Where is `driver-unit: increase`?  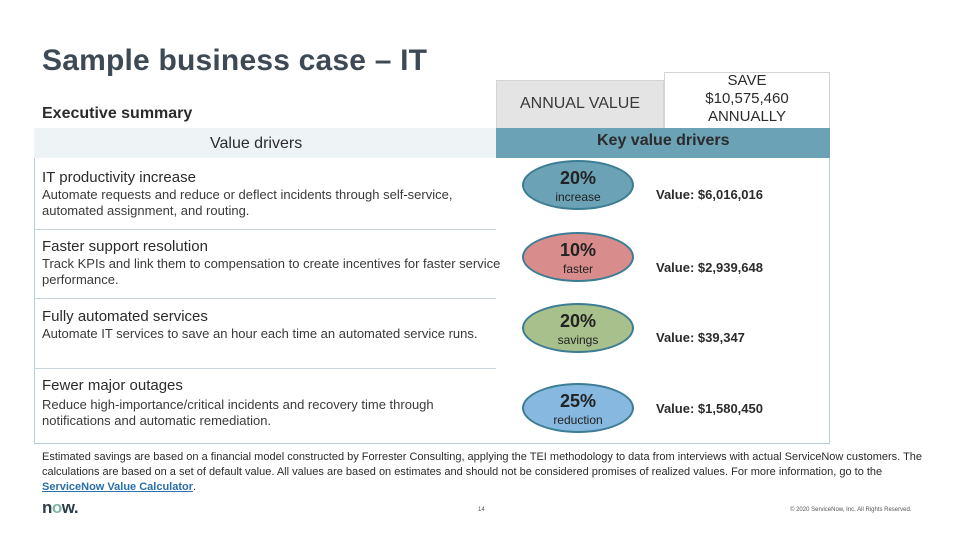
driver-unit: increase is located at coordinates (578, 197).